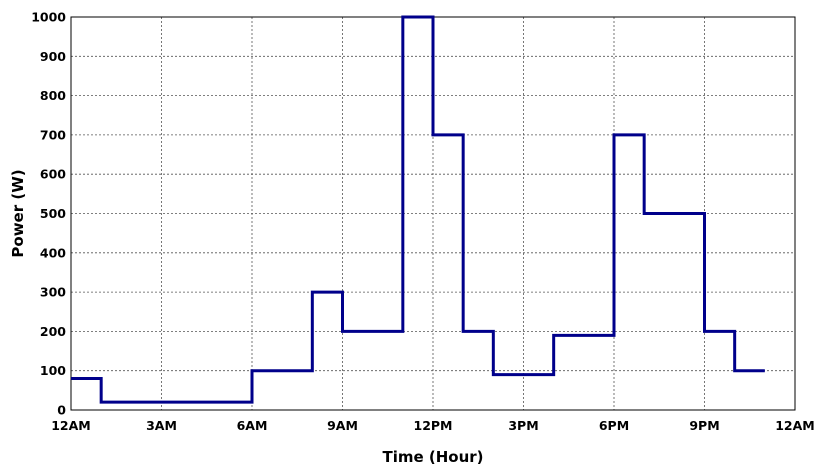 Image resolution: width=814 pixels, height=470 pixels. What do you see at coordinates (53, 292) in the screenshot?
I see `y-tick-label: 300` at bounding box center [53, 292].